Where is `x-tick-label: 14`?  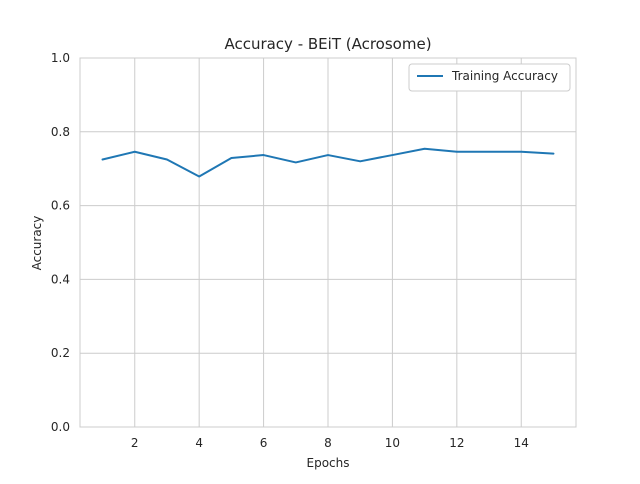
x-tick-label: 14 is located at coordinates (521, 443).